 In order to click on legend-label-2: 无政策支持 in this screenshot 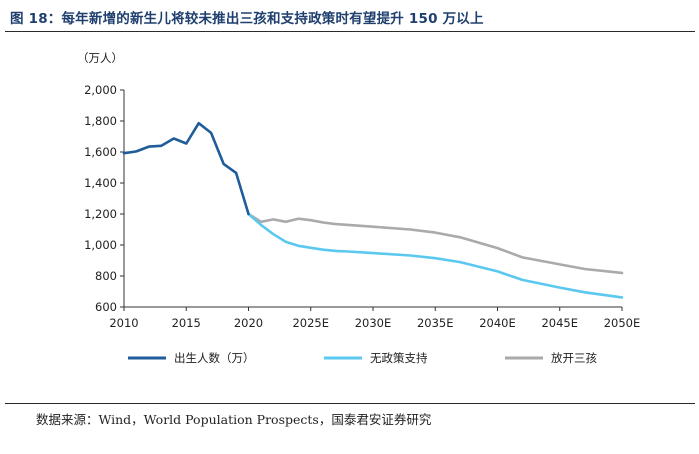, I will do `click(399, 358)`.